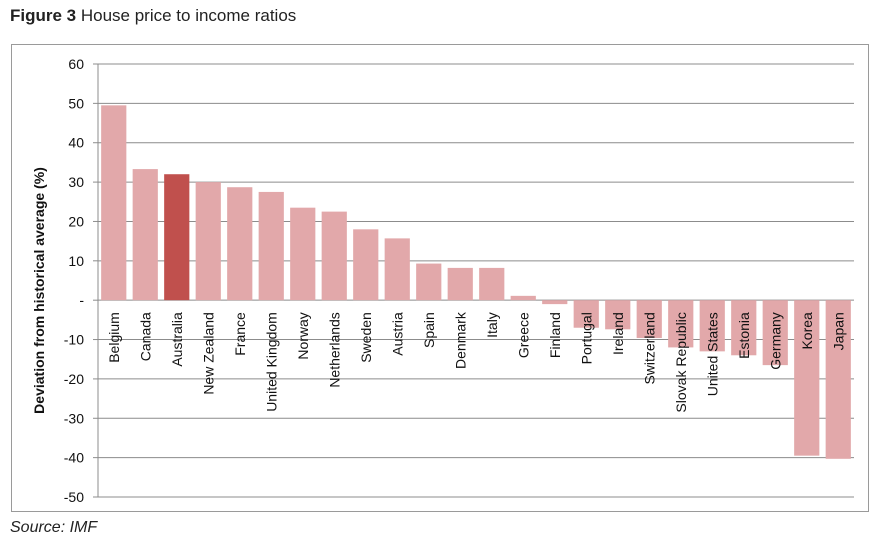  I want to click on category-label: Korea, so click(807, 331).